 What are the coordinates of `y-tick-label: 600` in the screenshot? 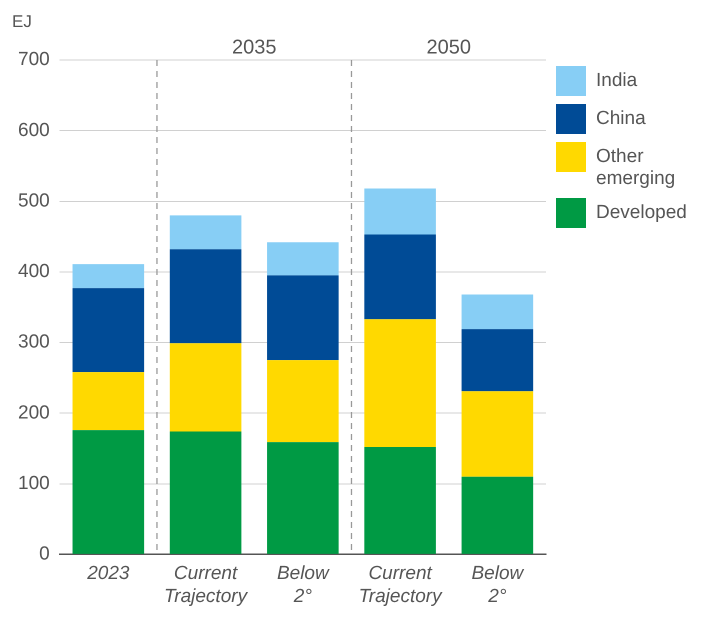 It's located at (34, 130).